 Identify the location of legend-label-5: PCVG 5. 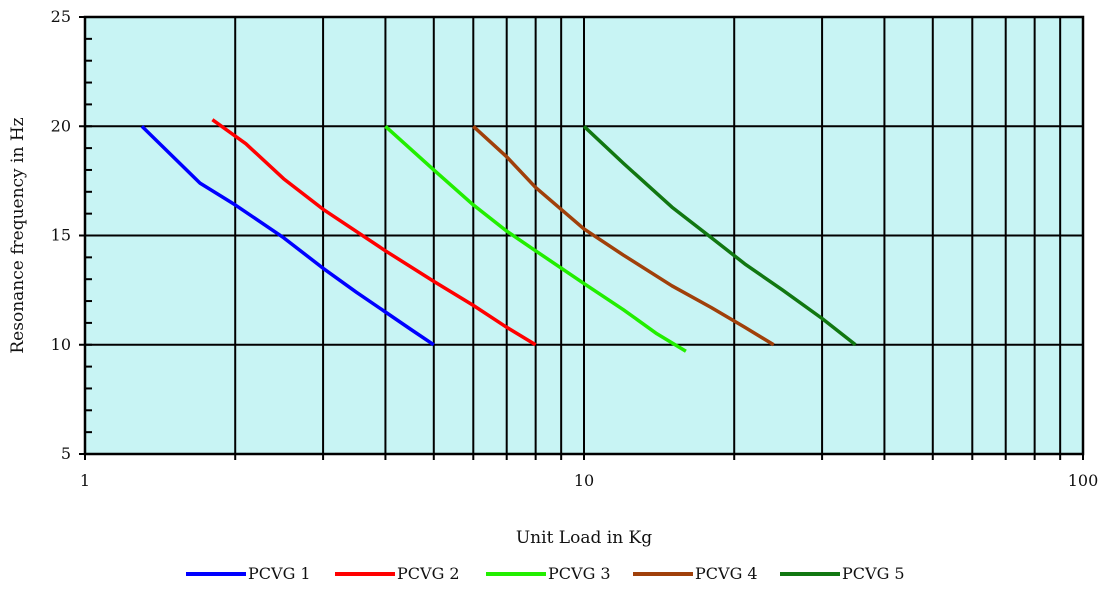
(873, 573).